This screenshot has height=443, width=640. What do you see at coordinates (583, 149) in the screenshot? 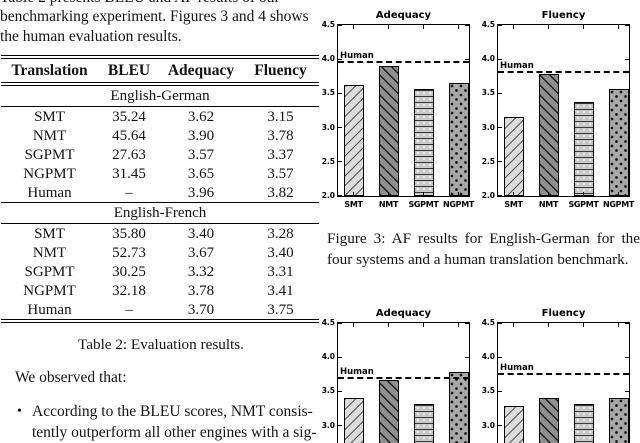
I see `bar-sgpmt` at bounding box center [583, 149].